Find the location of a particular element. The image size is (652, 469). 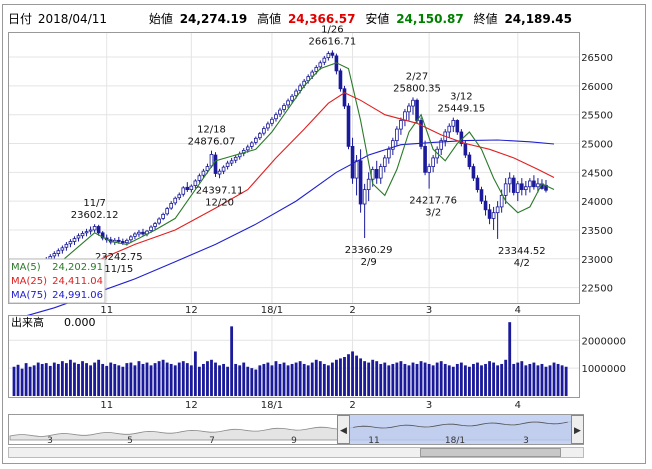

navigator-right-handle is located at coordinates (577, 429).